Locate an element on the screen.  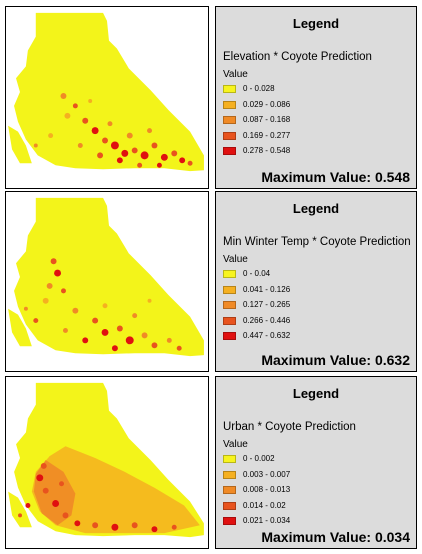
maximum-value: Maximum Value: 0.632 is located at coordinates (335, 360).